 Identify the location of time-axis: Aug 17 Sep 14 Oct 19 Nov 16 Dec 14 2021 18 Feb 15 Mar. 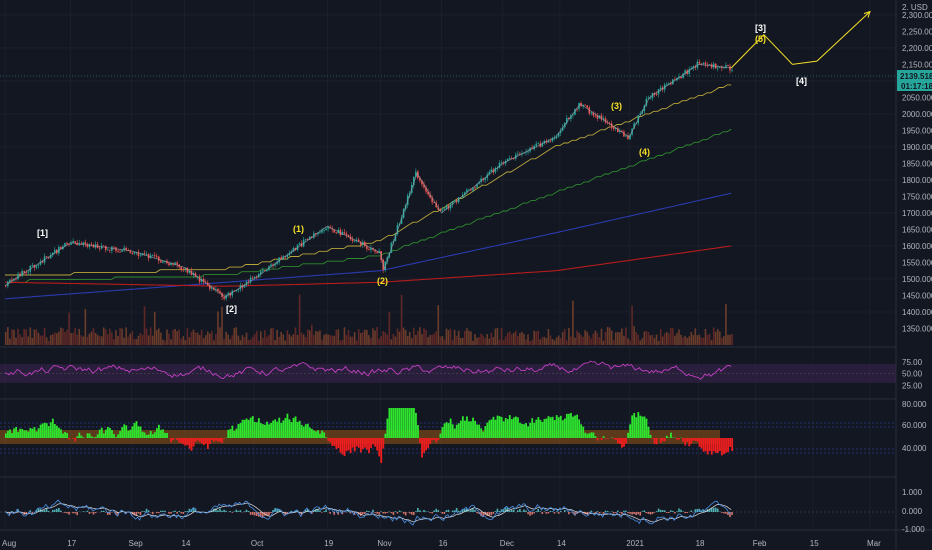
(441, 543).